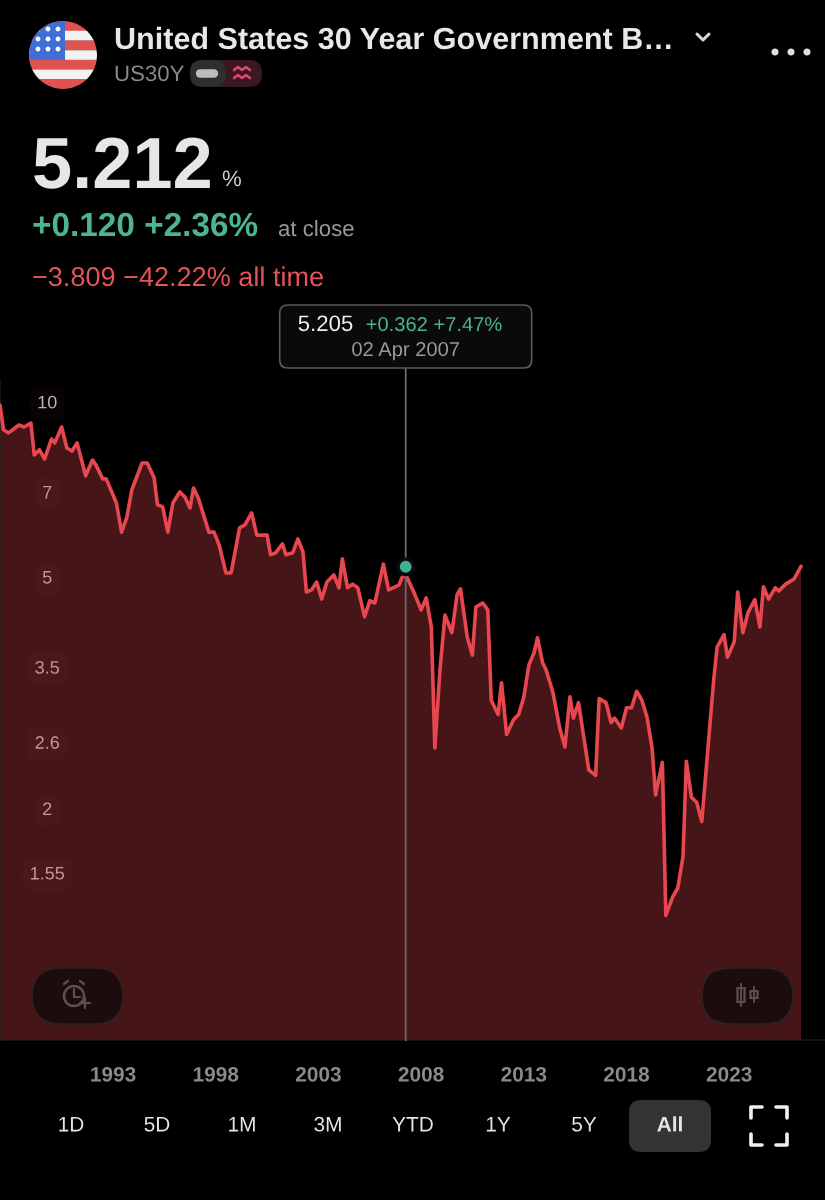 The height and width of the screenshot is (1200, 825). Describe the element at coordinates (48, 873) in the screenshot. I see `y-tick-label: 1.55` at that location.